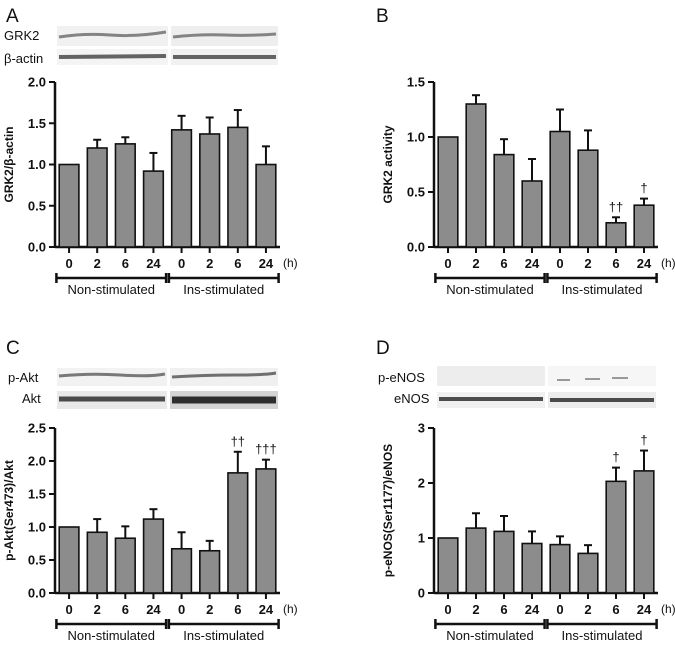  What do you see at coordinates (153, 263) in the screenshot?
I see `panel-A-x-tick-label: 24` at bounding box center [153, 263].